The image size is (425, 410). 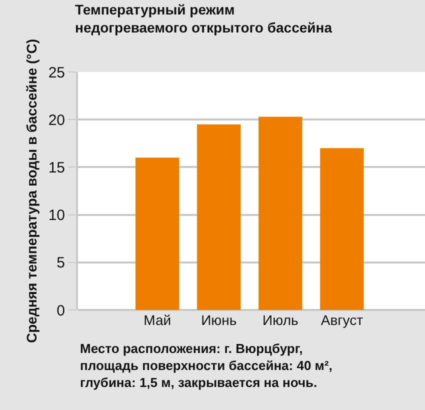 I want to click on x-tick-label: Май, so click(x=158, y=320).